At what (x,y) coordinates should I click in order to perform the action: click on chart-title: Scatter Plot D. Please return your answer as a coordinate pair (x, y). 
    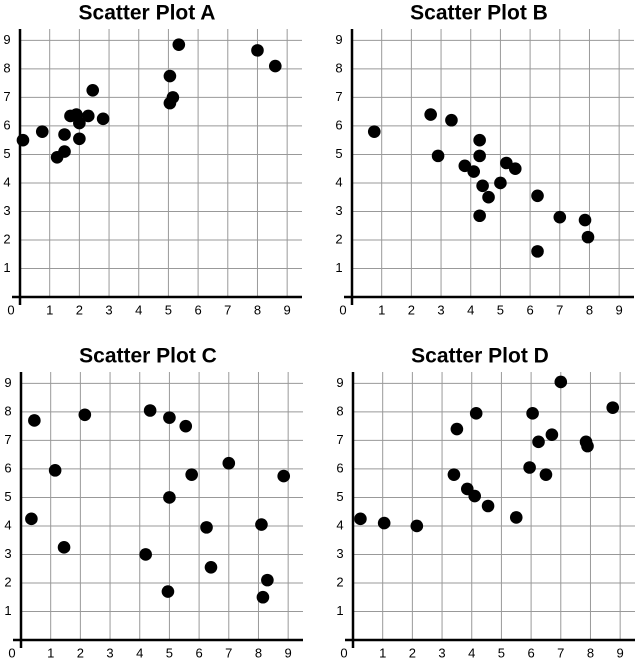
    Looking at the image, I should click on (480, 356).